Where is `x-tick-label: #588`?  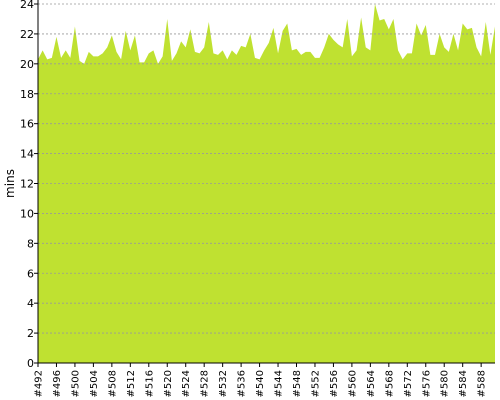 x-tick-label: #588 is located at coordinates (482, 383).